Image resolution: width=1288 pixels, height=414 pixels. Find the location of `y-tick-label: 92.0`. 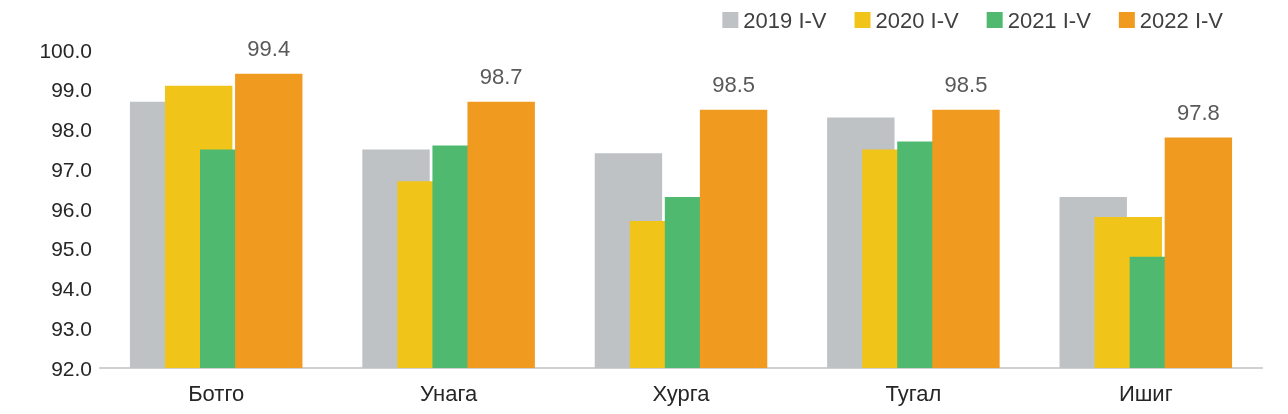

y-tick-label: 92.0 is located at coordinates (71, 368).